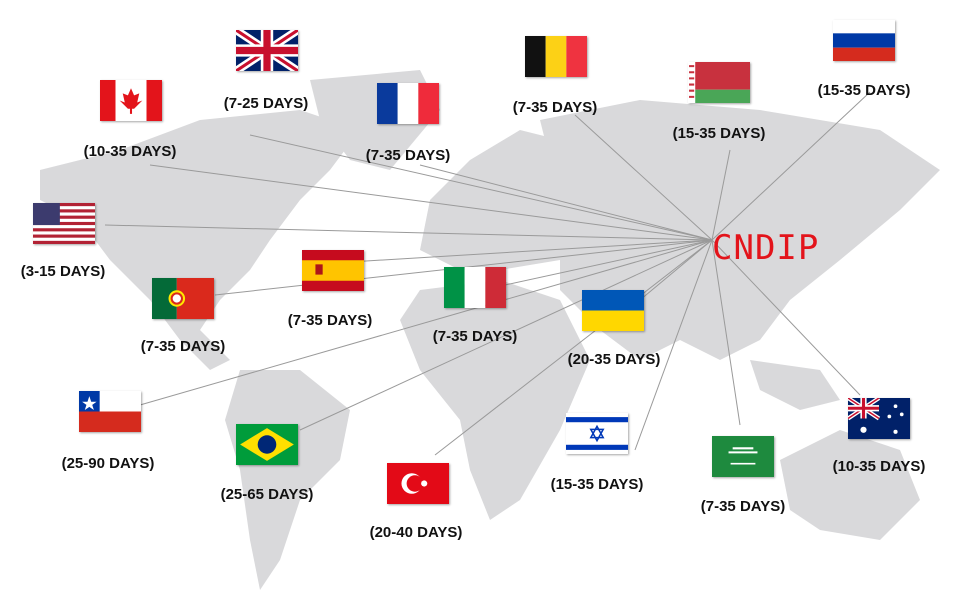  Describe the element at coordinates (333, 270) in the screenshot. I see `spain-flag-icon` at that location.